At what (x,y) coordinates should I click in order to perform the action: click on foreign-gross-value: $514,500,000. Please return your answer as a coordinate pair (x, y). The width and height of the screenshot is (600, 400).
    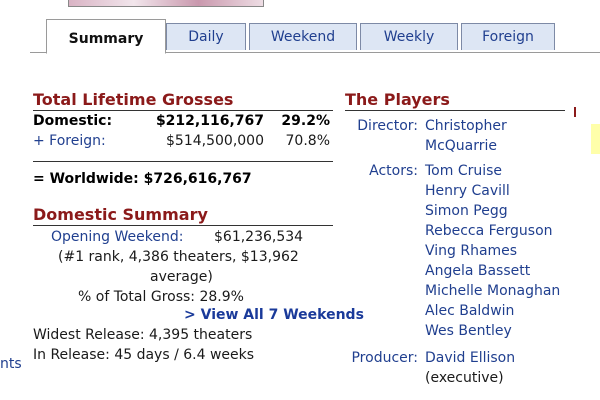
    Looking at the image, I should click on (215, 141).